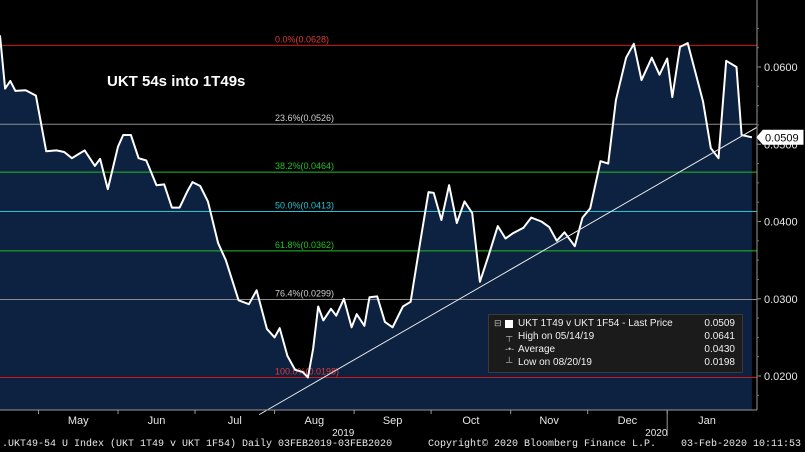 The image size is (805, 452). I want to click on x-tick-label: May, so click(78, 421).